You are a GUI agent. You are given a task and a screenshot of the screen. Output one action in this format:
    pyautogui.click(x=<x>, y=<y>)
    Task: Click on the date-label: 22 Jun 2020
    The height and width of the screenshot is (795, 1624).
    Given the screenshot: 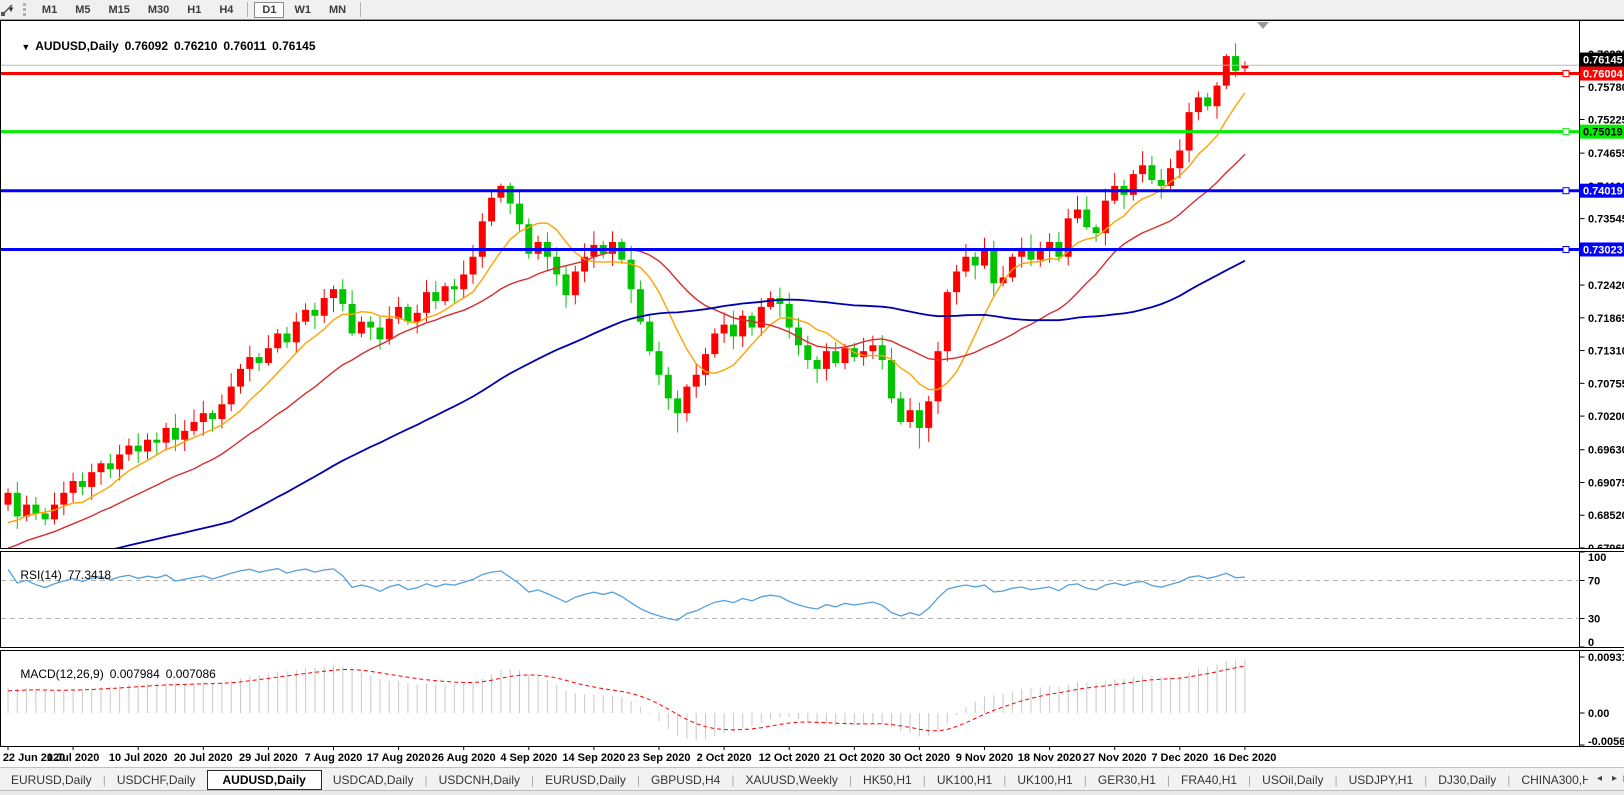 What is the action you would take?
    pyautogui.click(x=34, y=758)
    